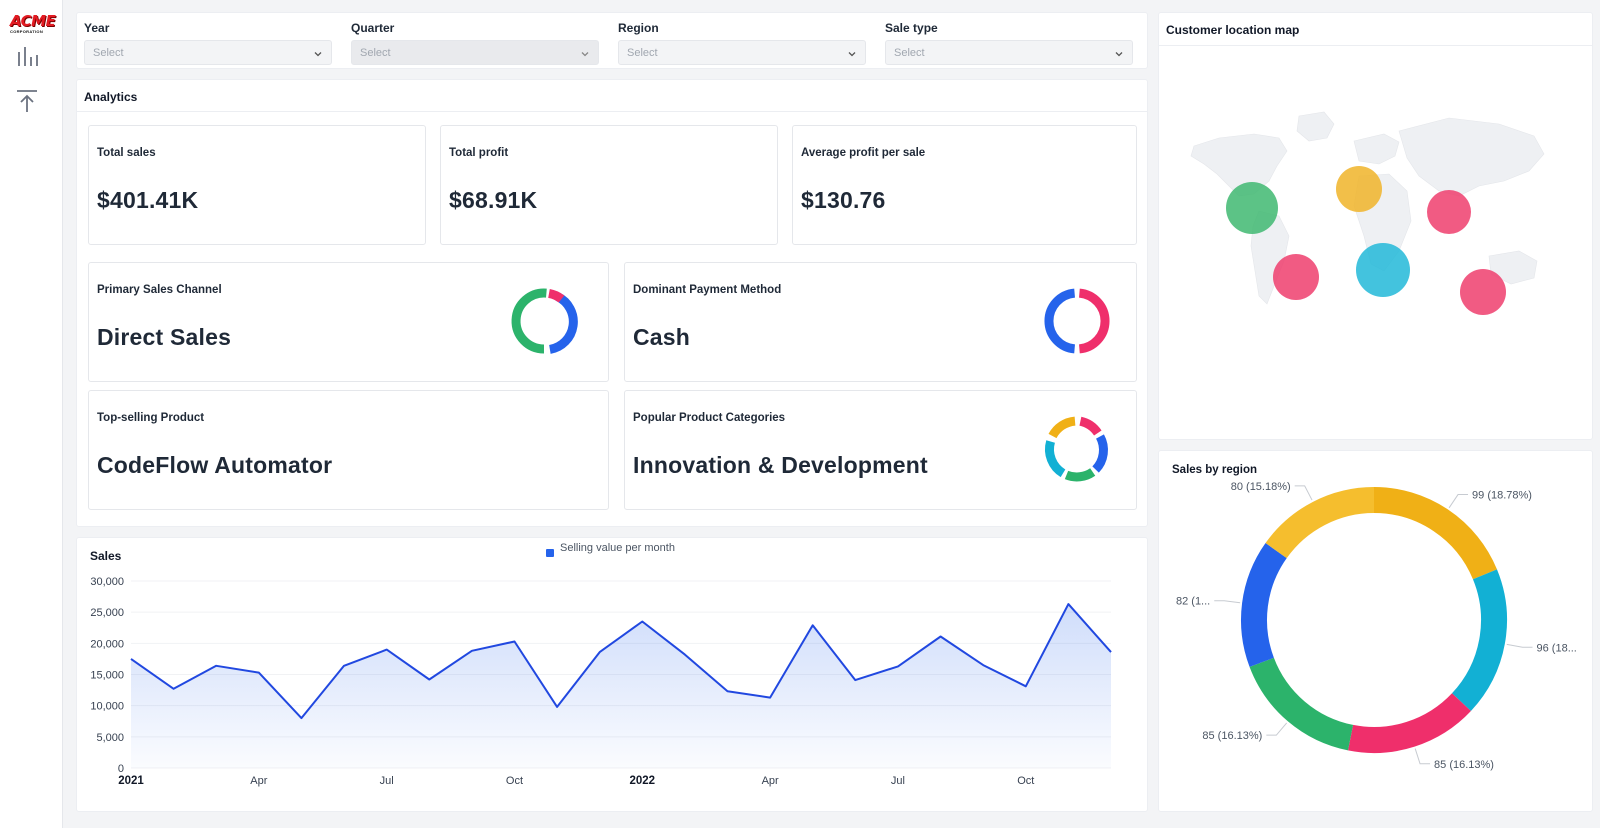 The image size is (1600, 828). Describe the element at coordinates (1233, 30) in the screenshot. I see `map-title: Customer location map` at that location.